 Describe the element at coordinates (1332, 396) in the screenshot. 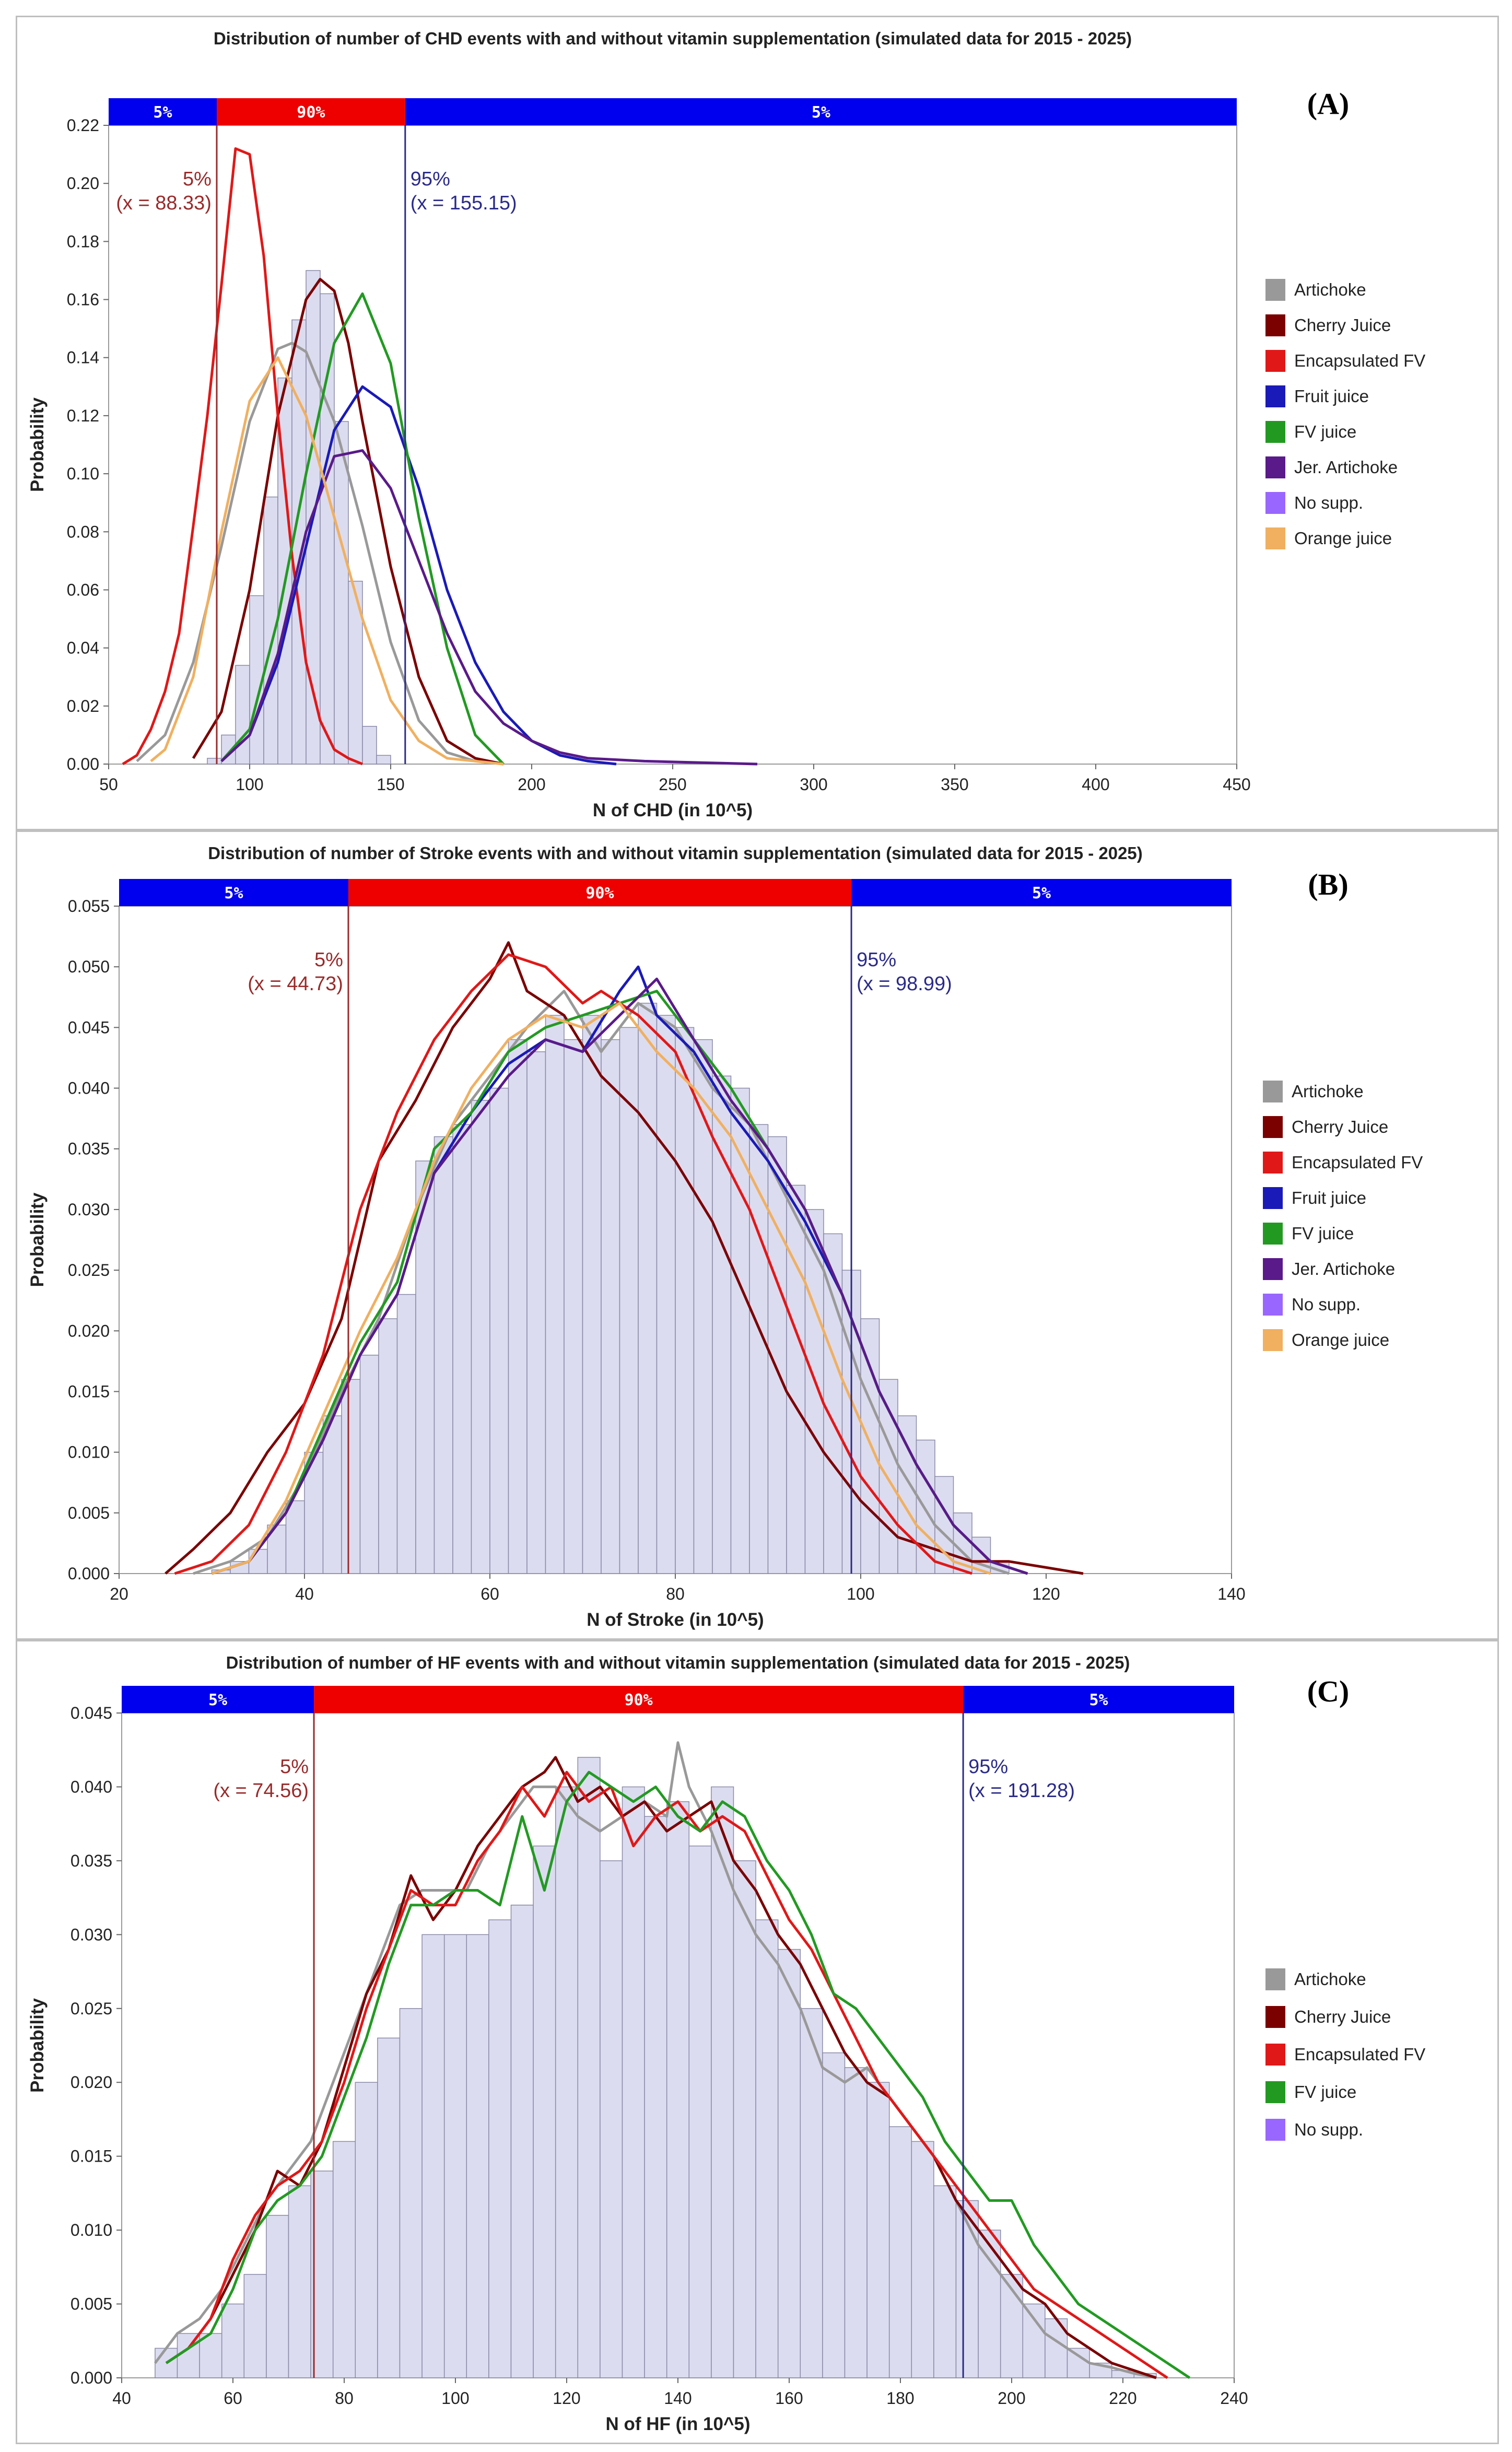

I see `legend-label-fruit-juice: Fruit juice` at that location.